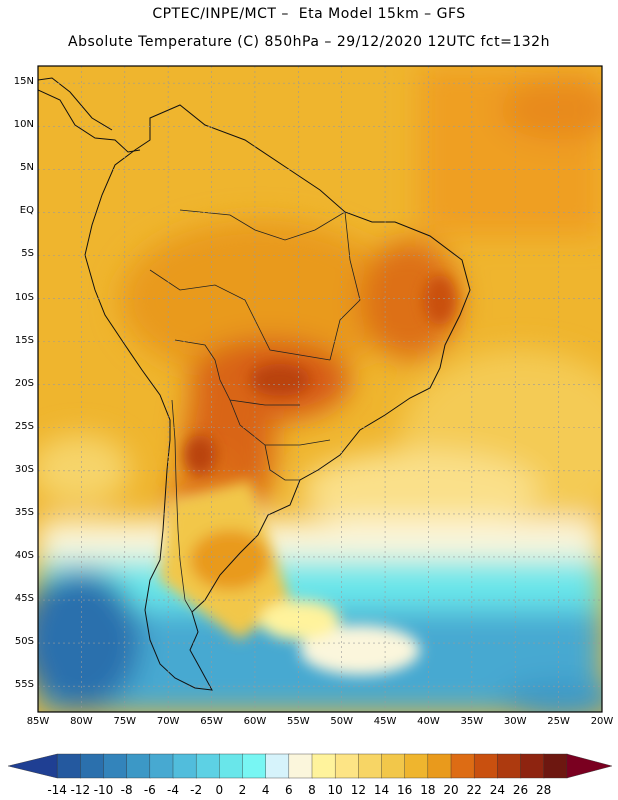 This screenshot has width=618, height=800. Describe the element at coordinates (23, 125) in the screenshot. I see `latitude-tick-label: 10N` at that location.